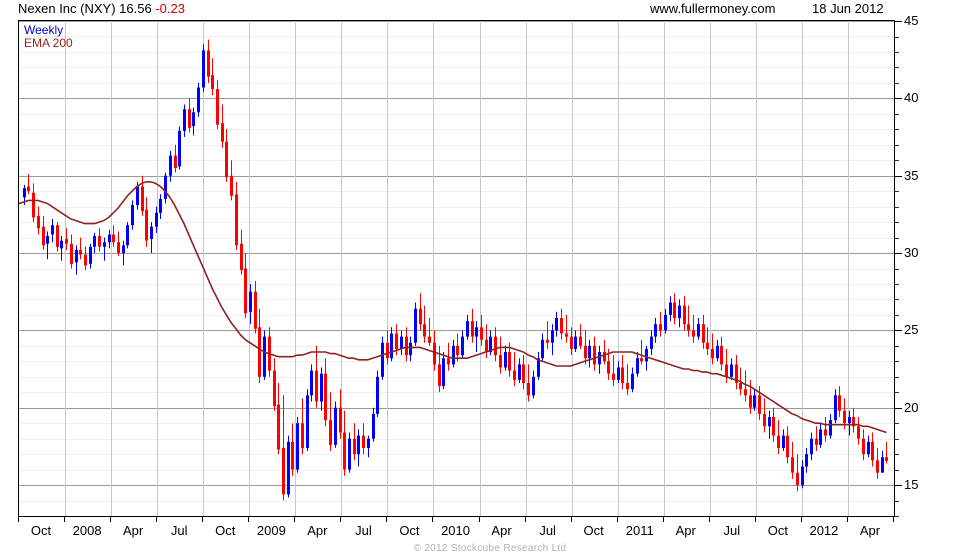 Image resolution: width=980 pixels, height=560 pixels. What do you see at coordinates (135, 8) in the screenshot?
I see `last-price: 16.56` at bounding box center [135, 8].